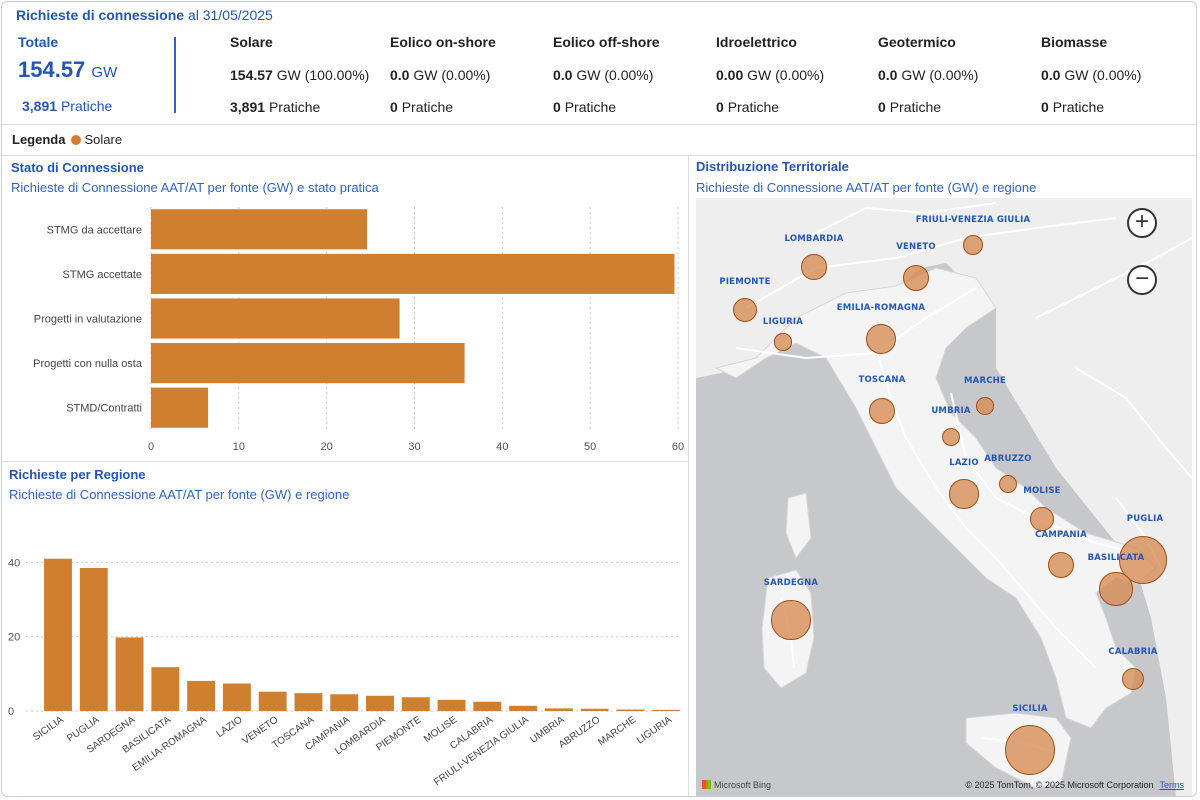  Describe the element at coordinates (14, 638) in the screenshot. I see `y-tick-label: 20` at that location.